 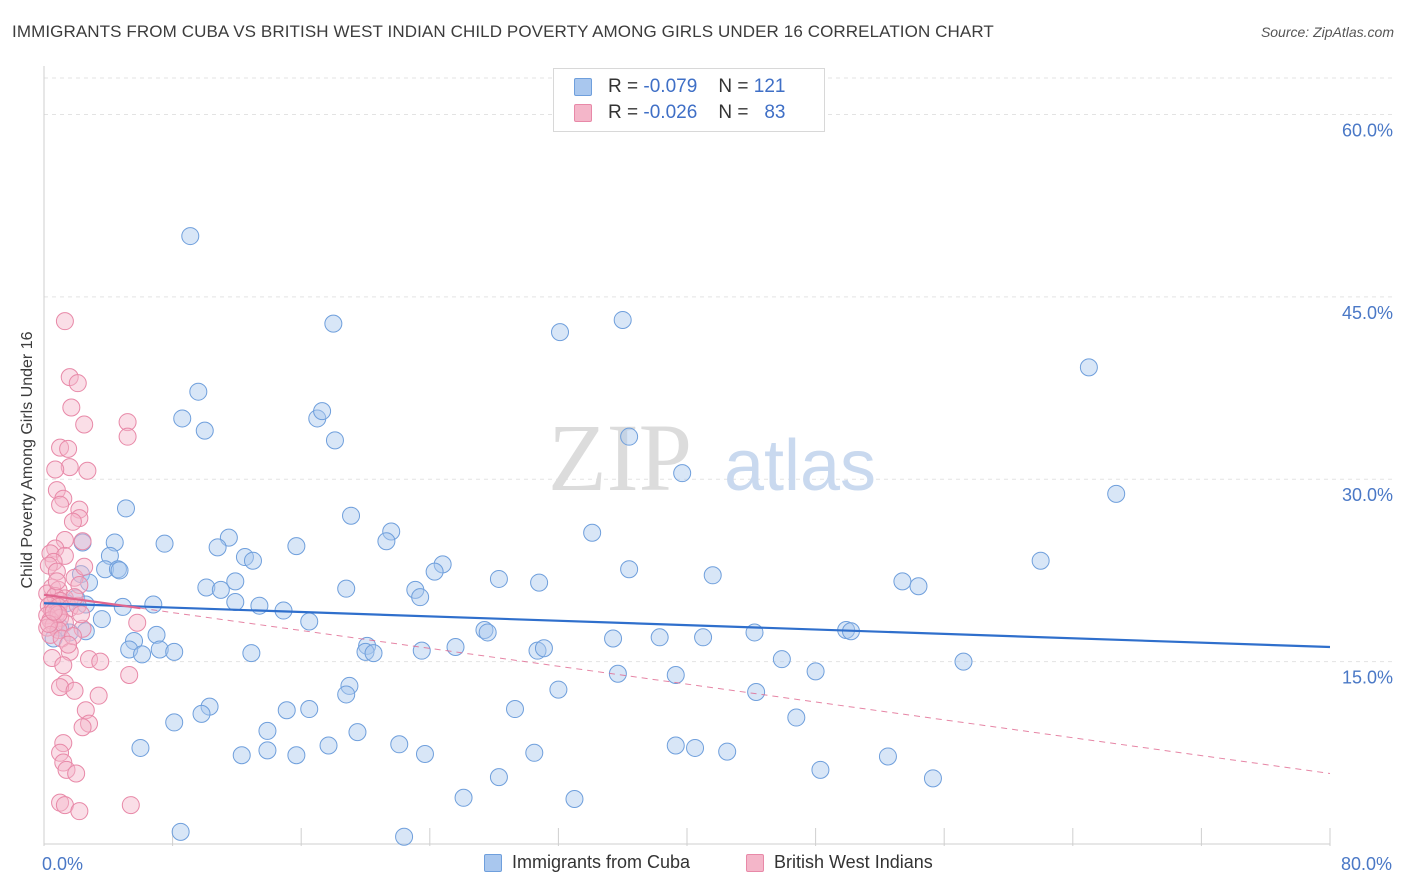 I want to click on stats-legend: R = -0.079 N = 121 R = -0.026 N = 83, so click(x=689, y=100).